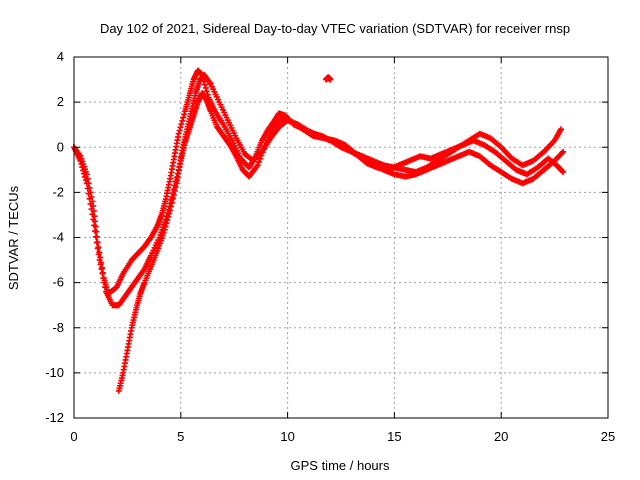 This screenshot has height=480, width=640. I want to click on x-axis-label: GPS time / hours, so click(340, 465).